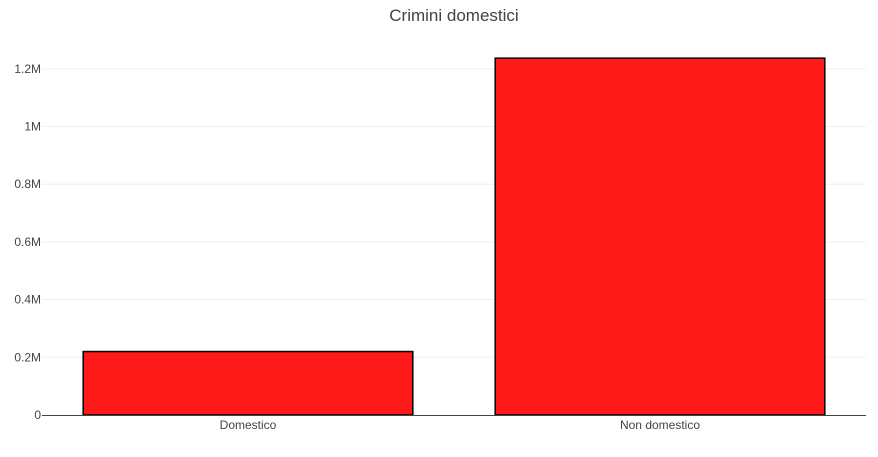 This screenshot has height=457, width=878. What do you see at coordinates (660, 425) in the screenshot?
I see `x-tick-label: Non domestico` at bounding box center [660, 425].